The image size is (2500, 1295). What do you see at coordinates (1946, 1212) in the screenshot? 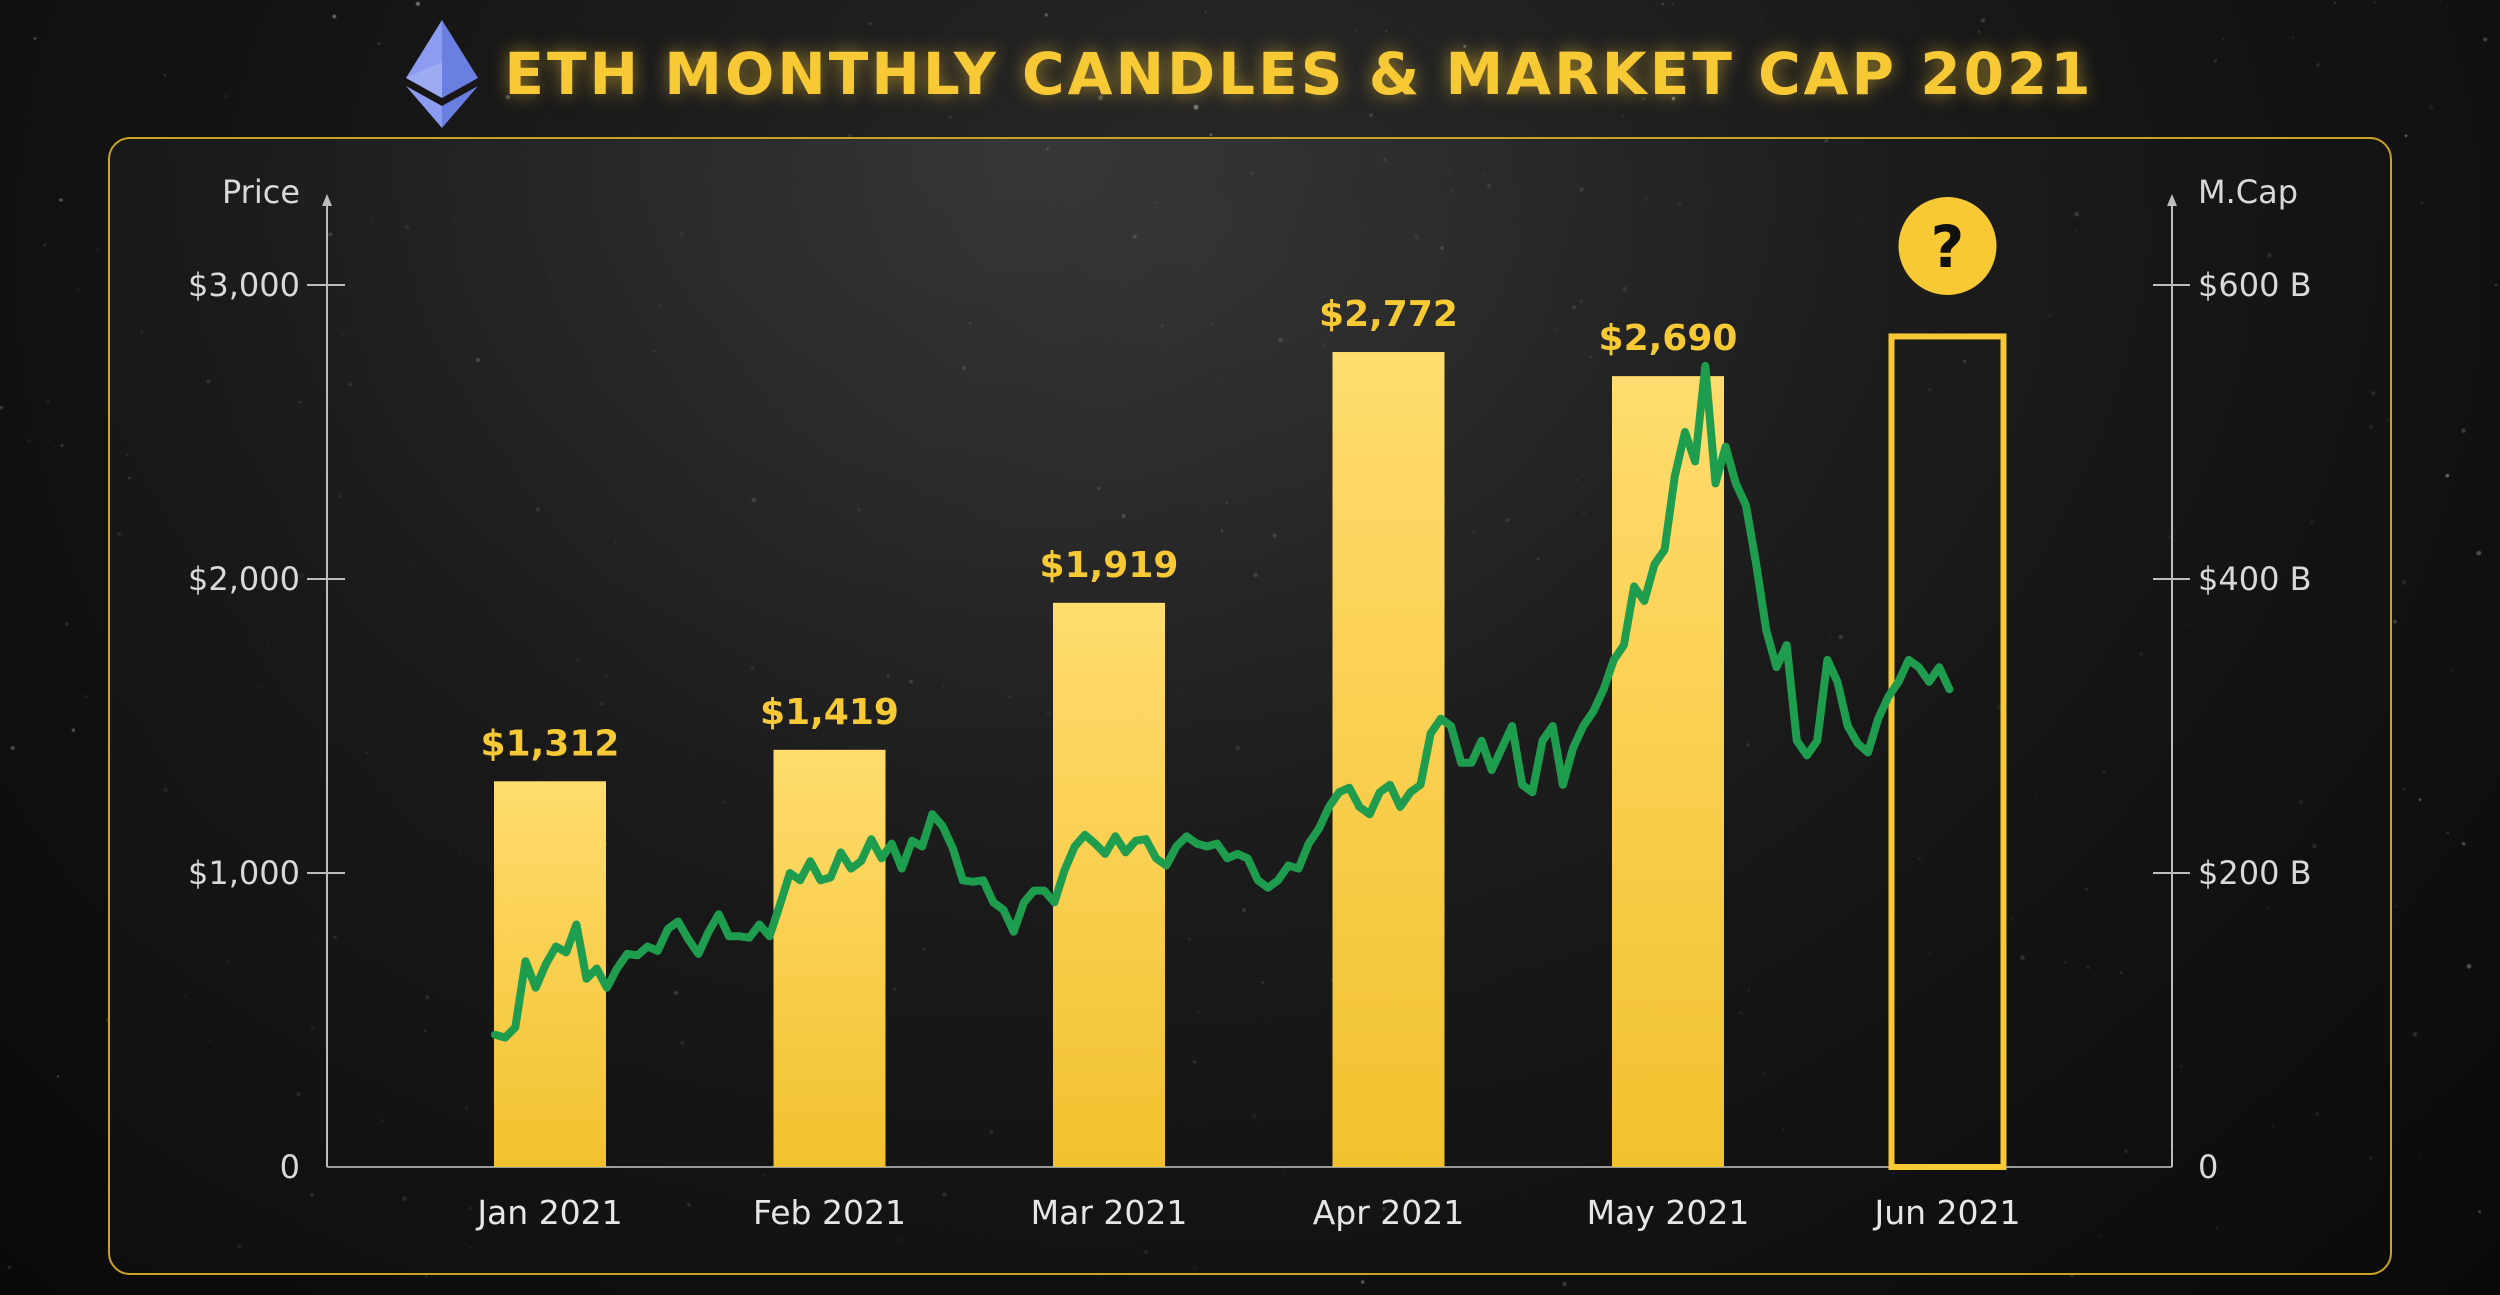
I see `x-tick-label: Jun 2021` at bounding box center [1946, 1212].